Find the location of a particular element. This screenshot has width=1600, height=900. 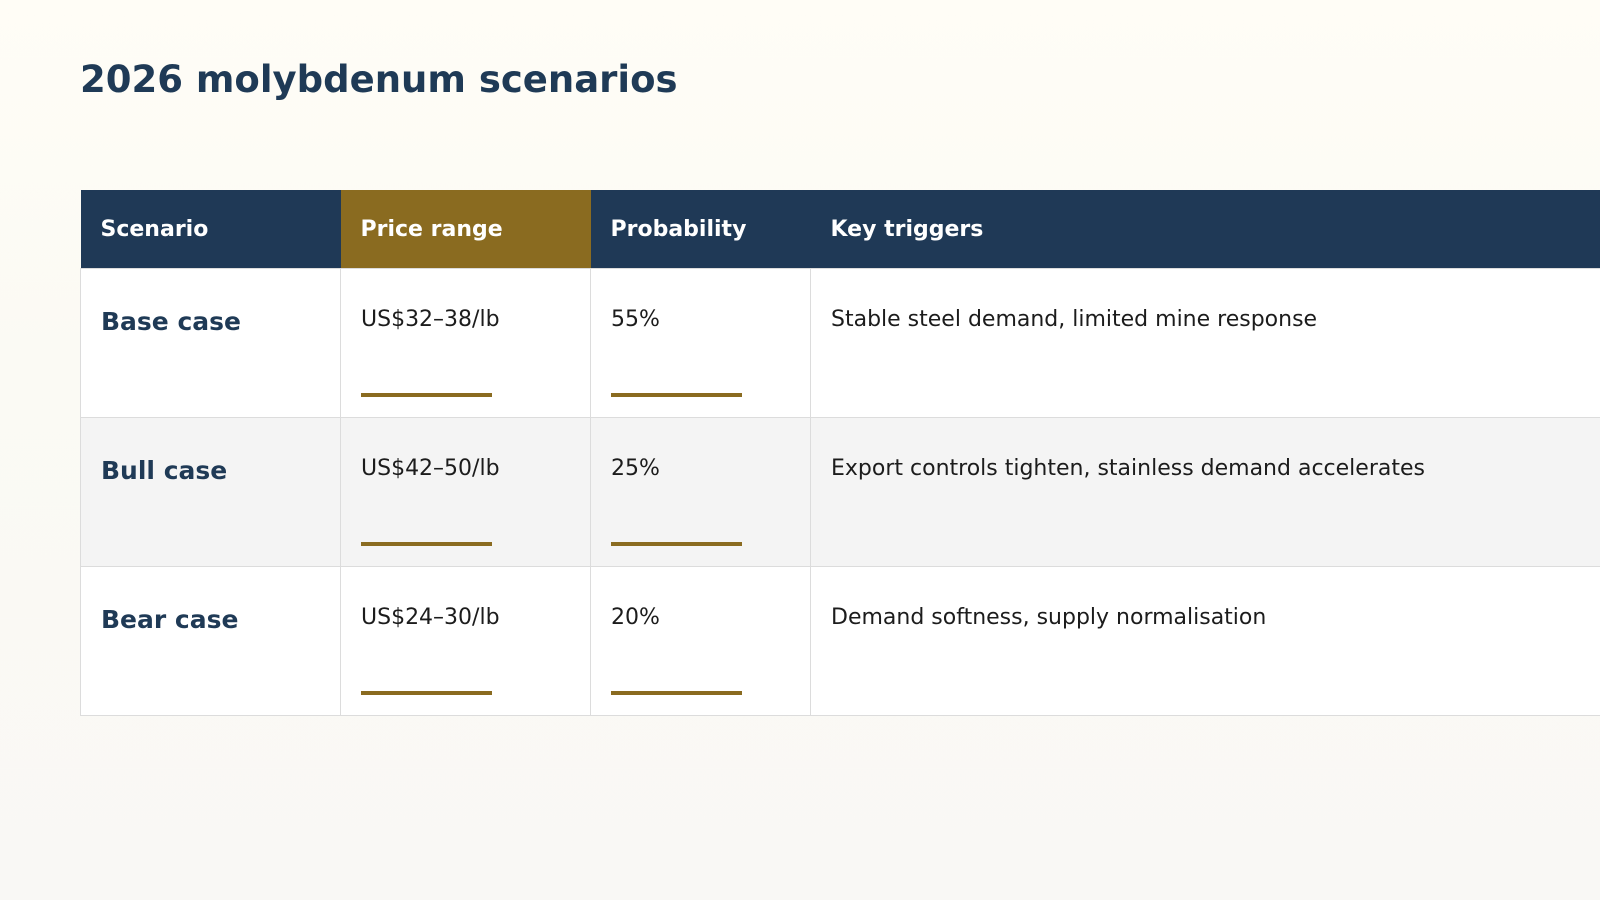

price-range-cell: US$24–30/lb is located at coordinates (465, 641).